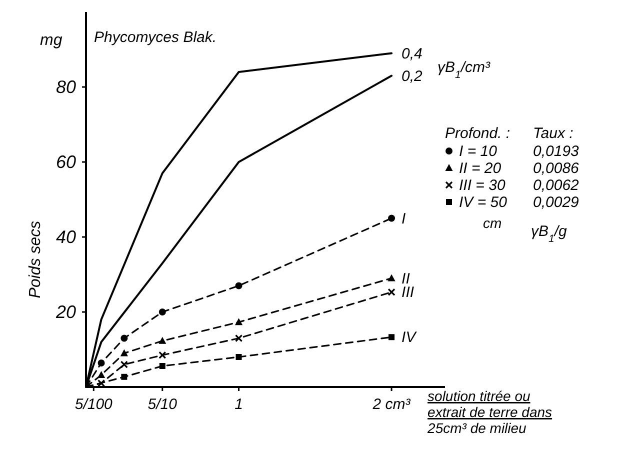 The width and height of the screenshot is (624, 464). Describe the element at coordinates (94, 404) in the screenshot. I see `x-tick-label: 5/100` at that location.